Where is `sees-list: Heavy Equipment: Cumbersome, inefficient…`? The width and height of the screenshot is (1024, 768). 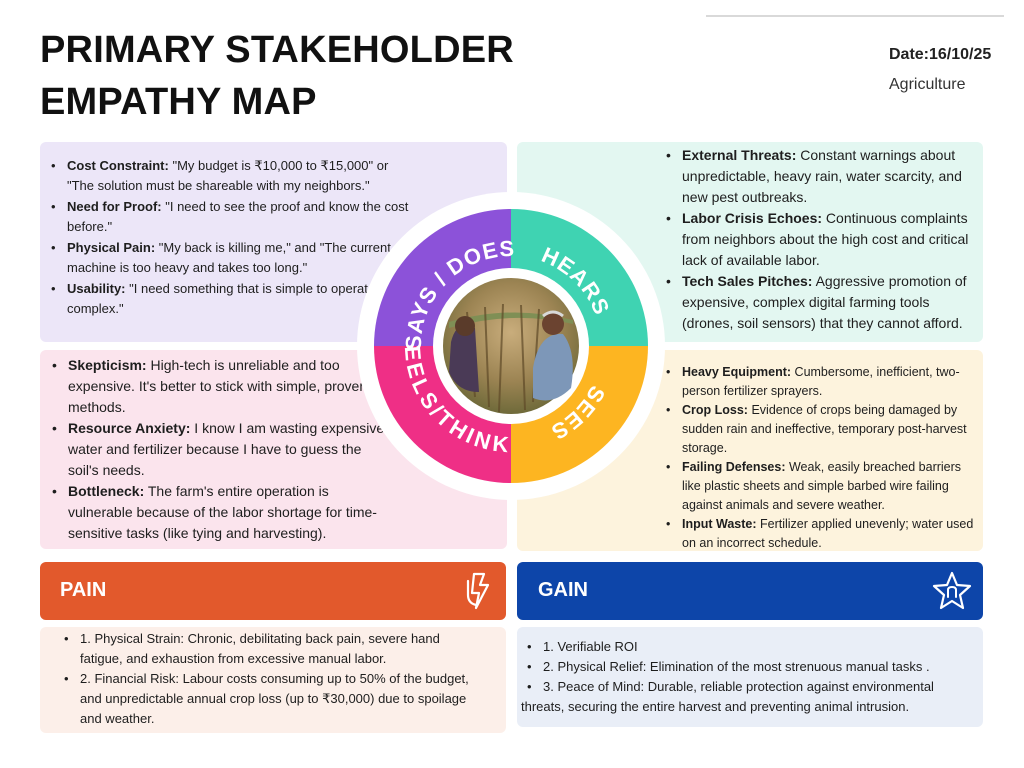
sees-list: Heavy Equipment: Cumbersome, inefficient… is located at coordinates (822, 458).